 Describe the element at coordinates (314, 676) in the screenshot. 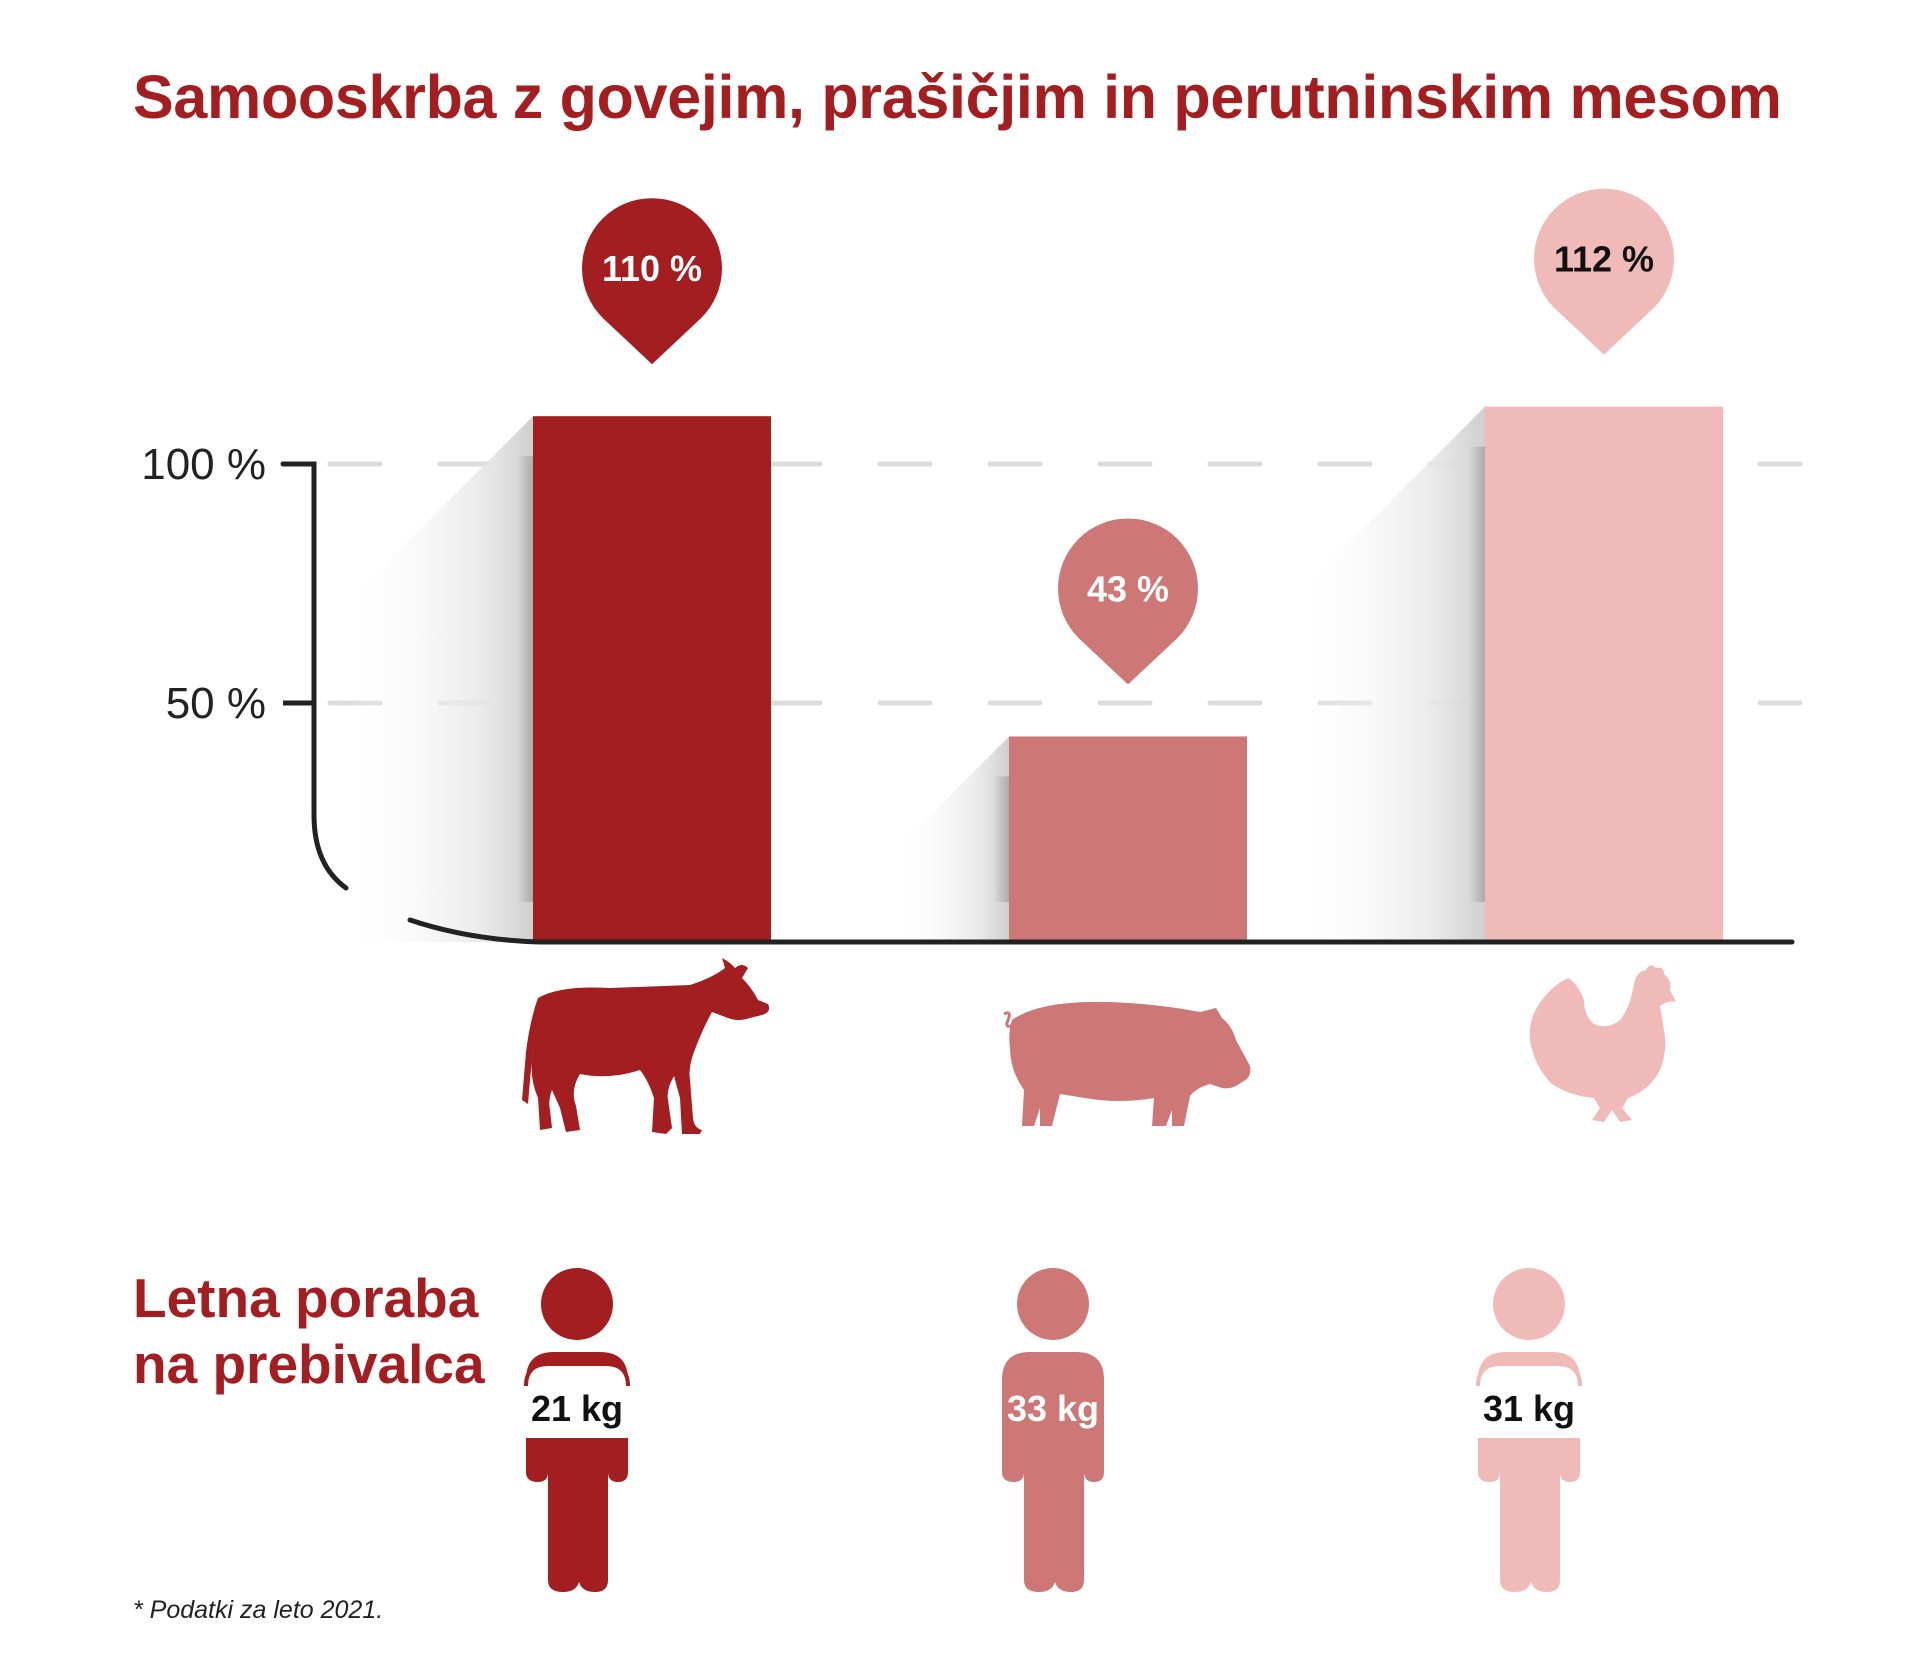

I see `y-axis` at that location.